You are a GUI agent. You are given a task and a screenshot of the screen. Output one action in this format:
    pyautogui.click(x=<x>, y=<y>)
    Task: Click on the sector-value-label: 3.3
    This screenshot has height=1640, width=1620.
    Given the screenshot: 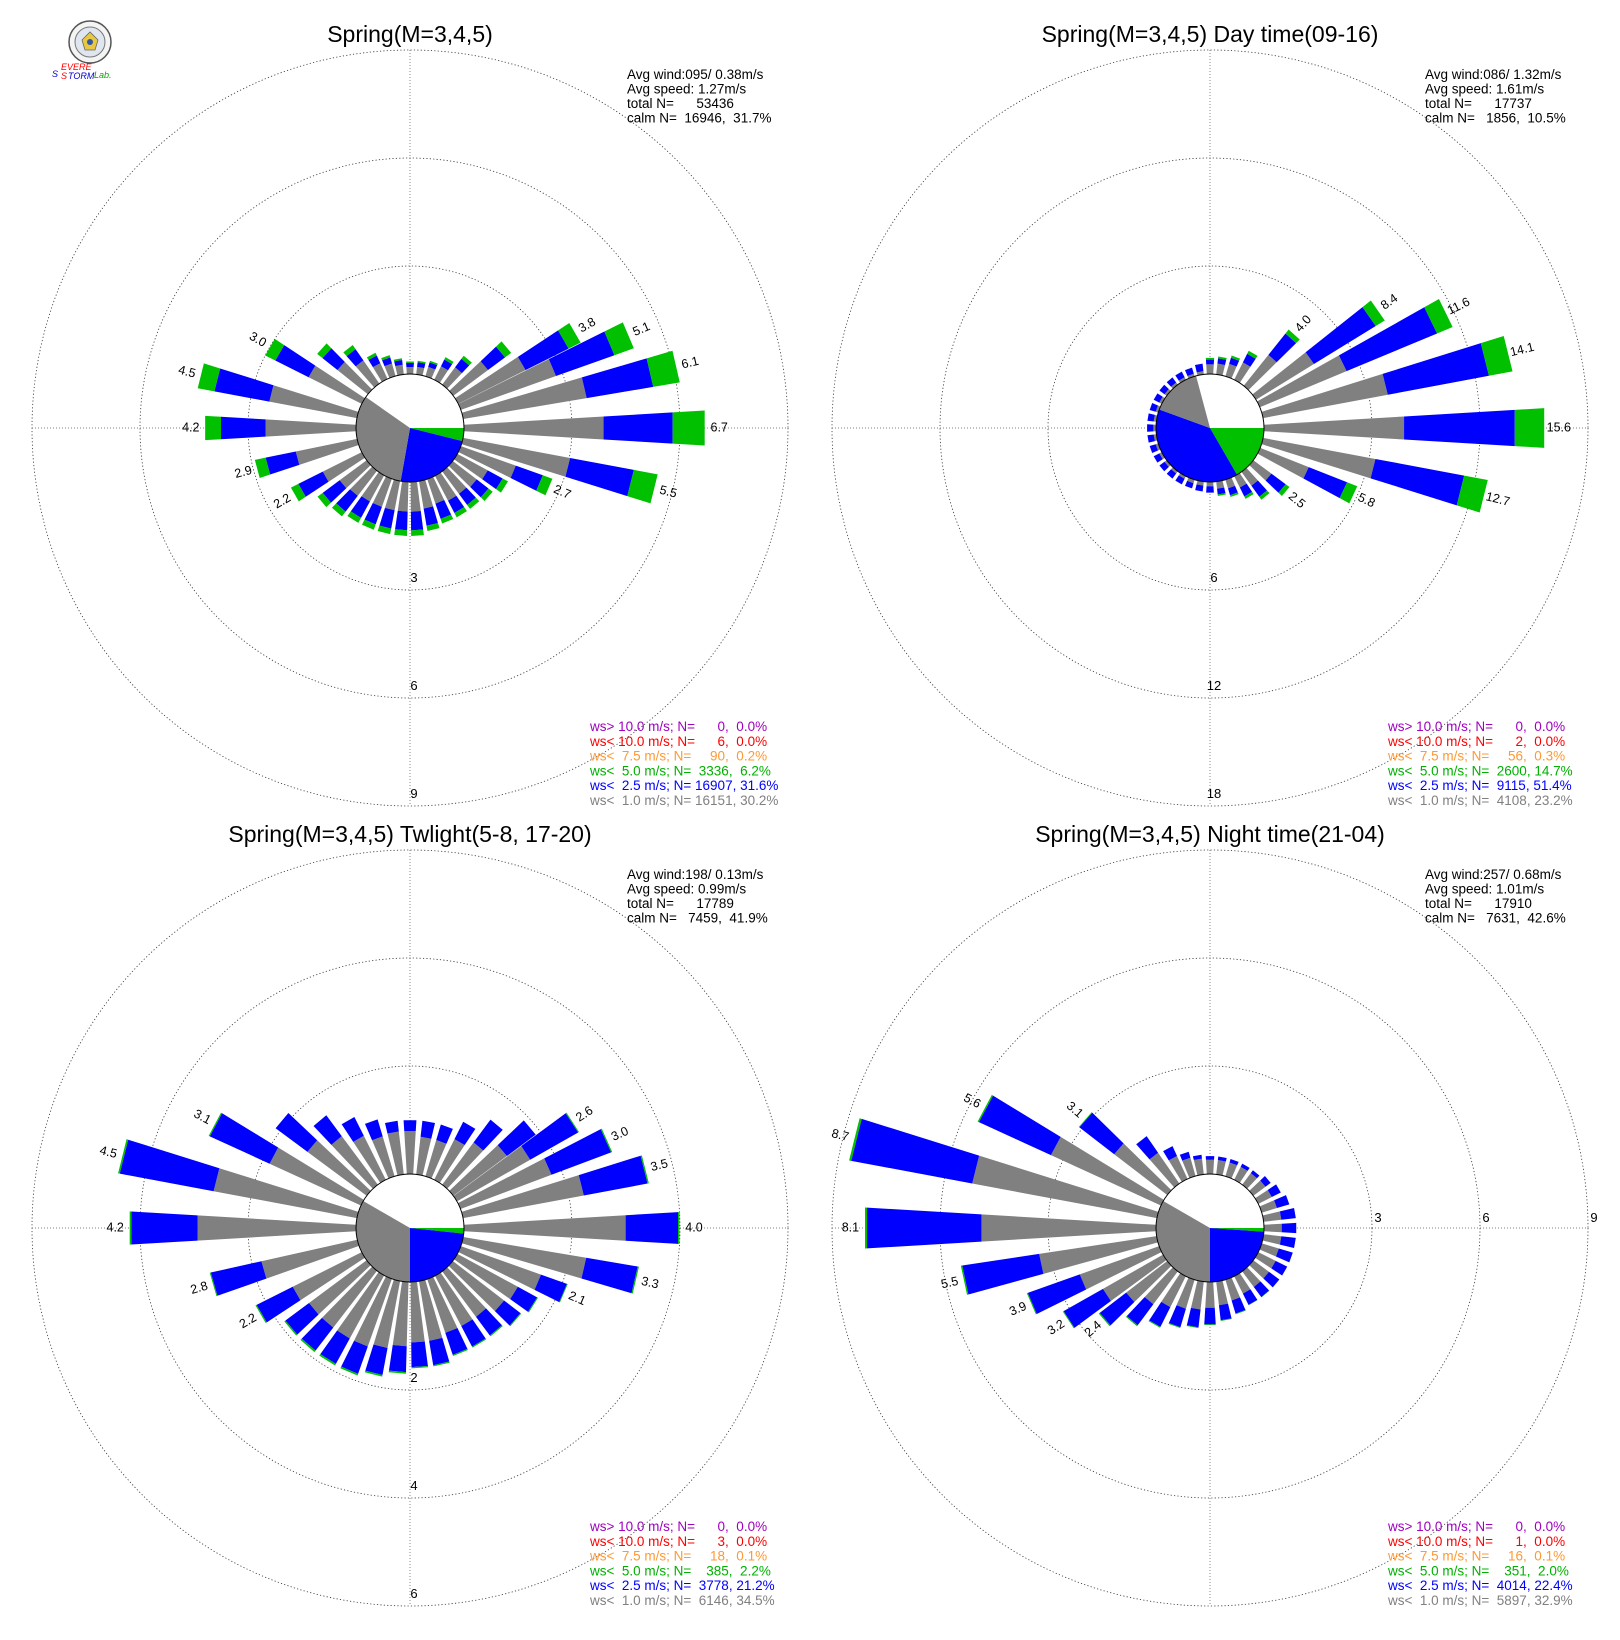 What is the action you would take?
    pyautogui.click(x=650, y=1283)
    